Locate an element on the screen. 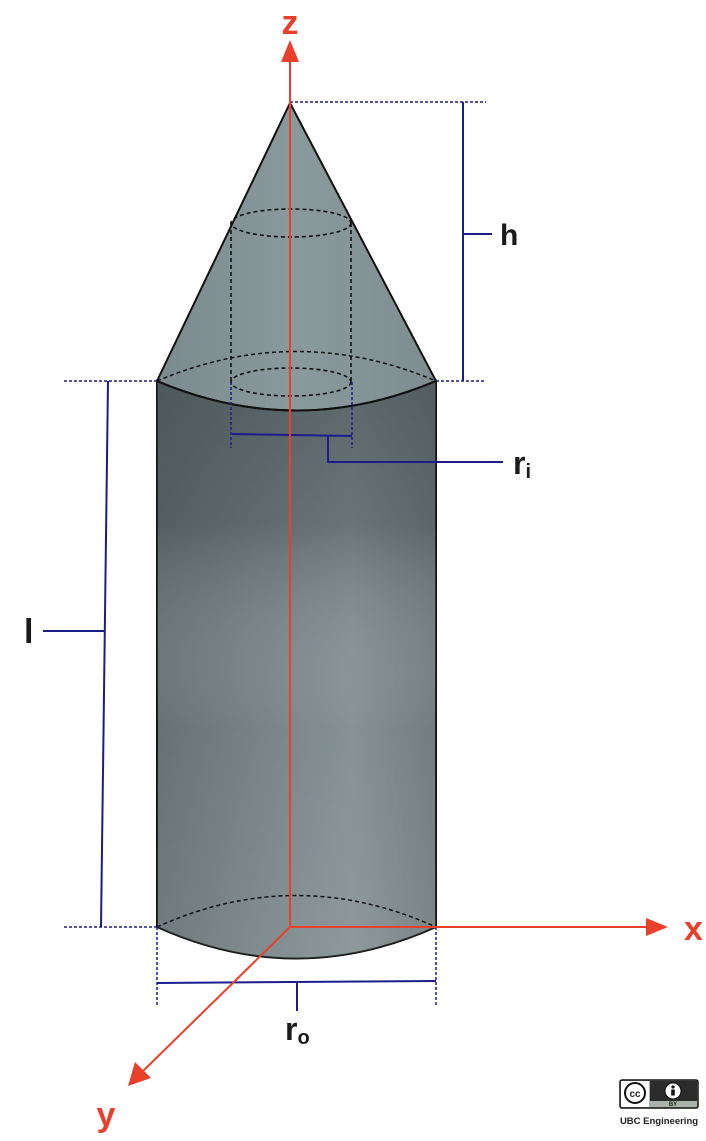  cylinder-top-front-edge is located at coordinates (296, 396).